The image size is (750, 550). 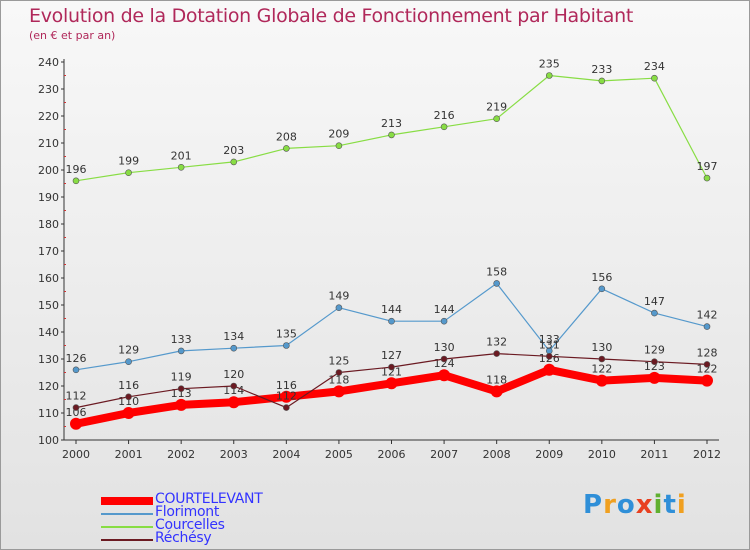 I want to click on data-label: 129, so click(x=654, y=350).